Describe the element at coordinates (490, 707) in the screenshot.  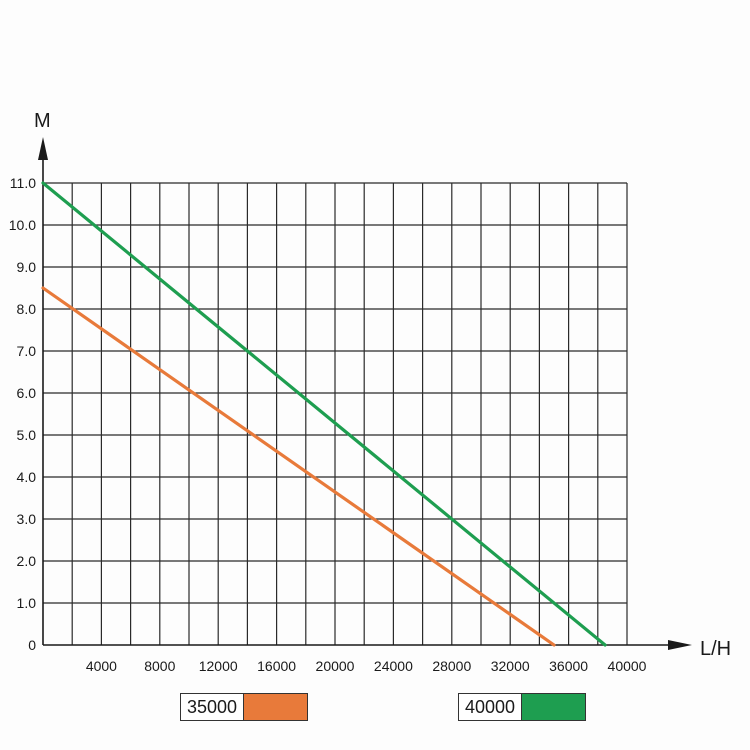
I see `legend-label: 40000` at that location.